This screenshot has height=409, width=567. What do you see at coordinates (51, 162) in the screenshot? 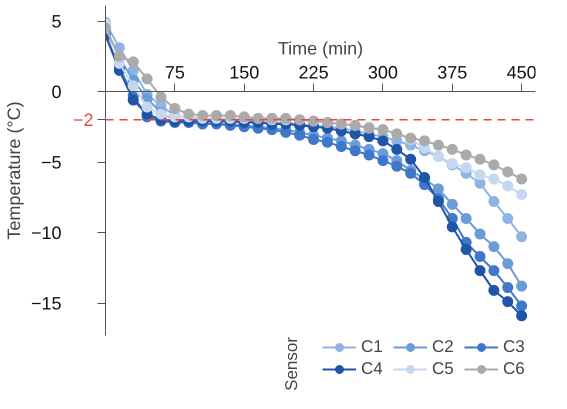
I see `y-tick-label: −5` at bounding box center [51, 162].